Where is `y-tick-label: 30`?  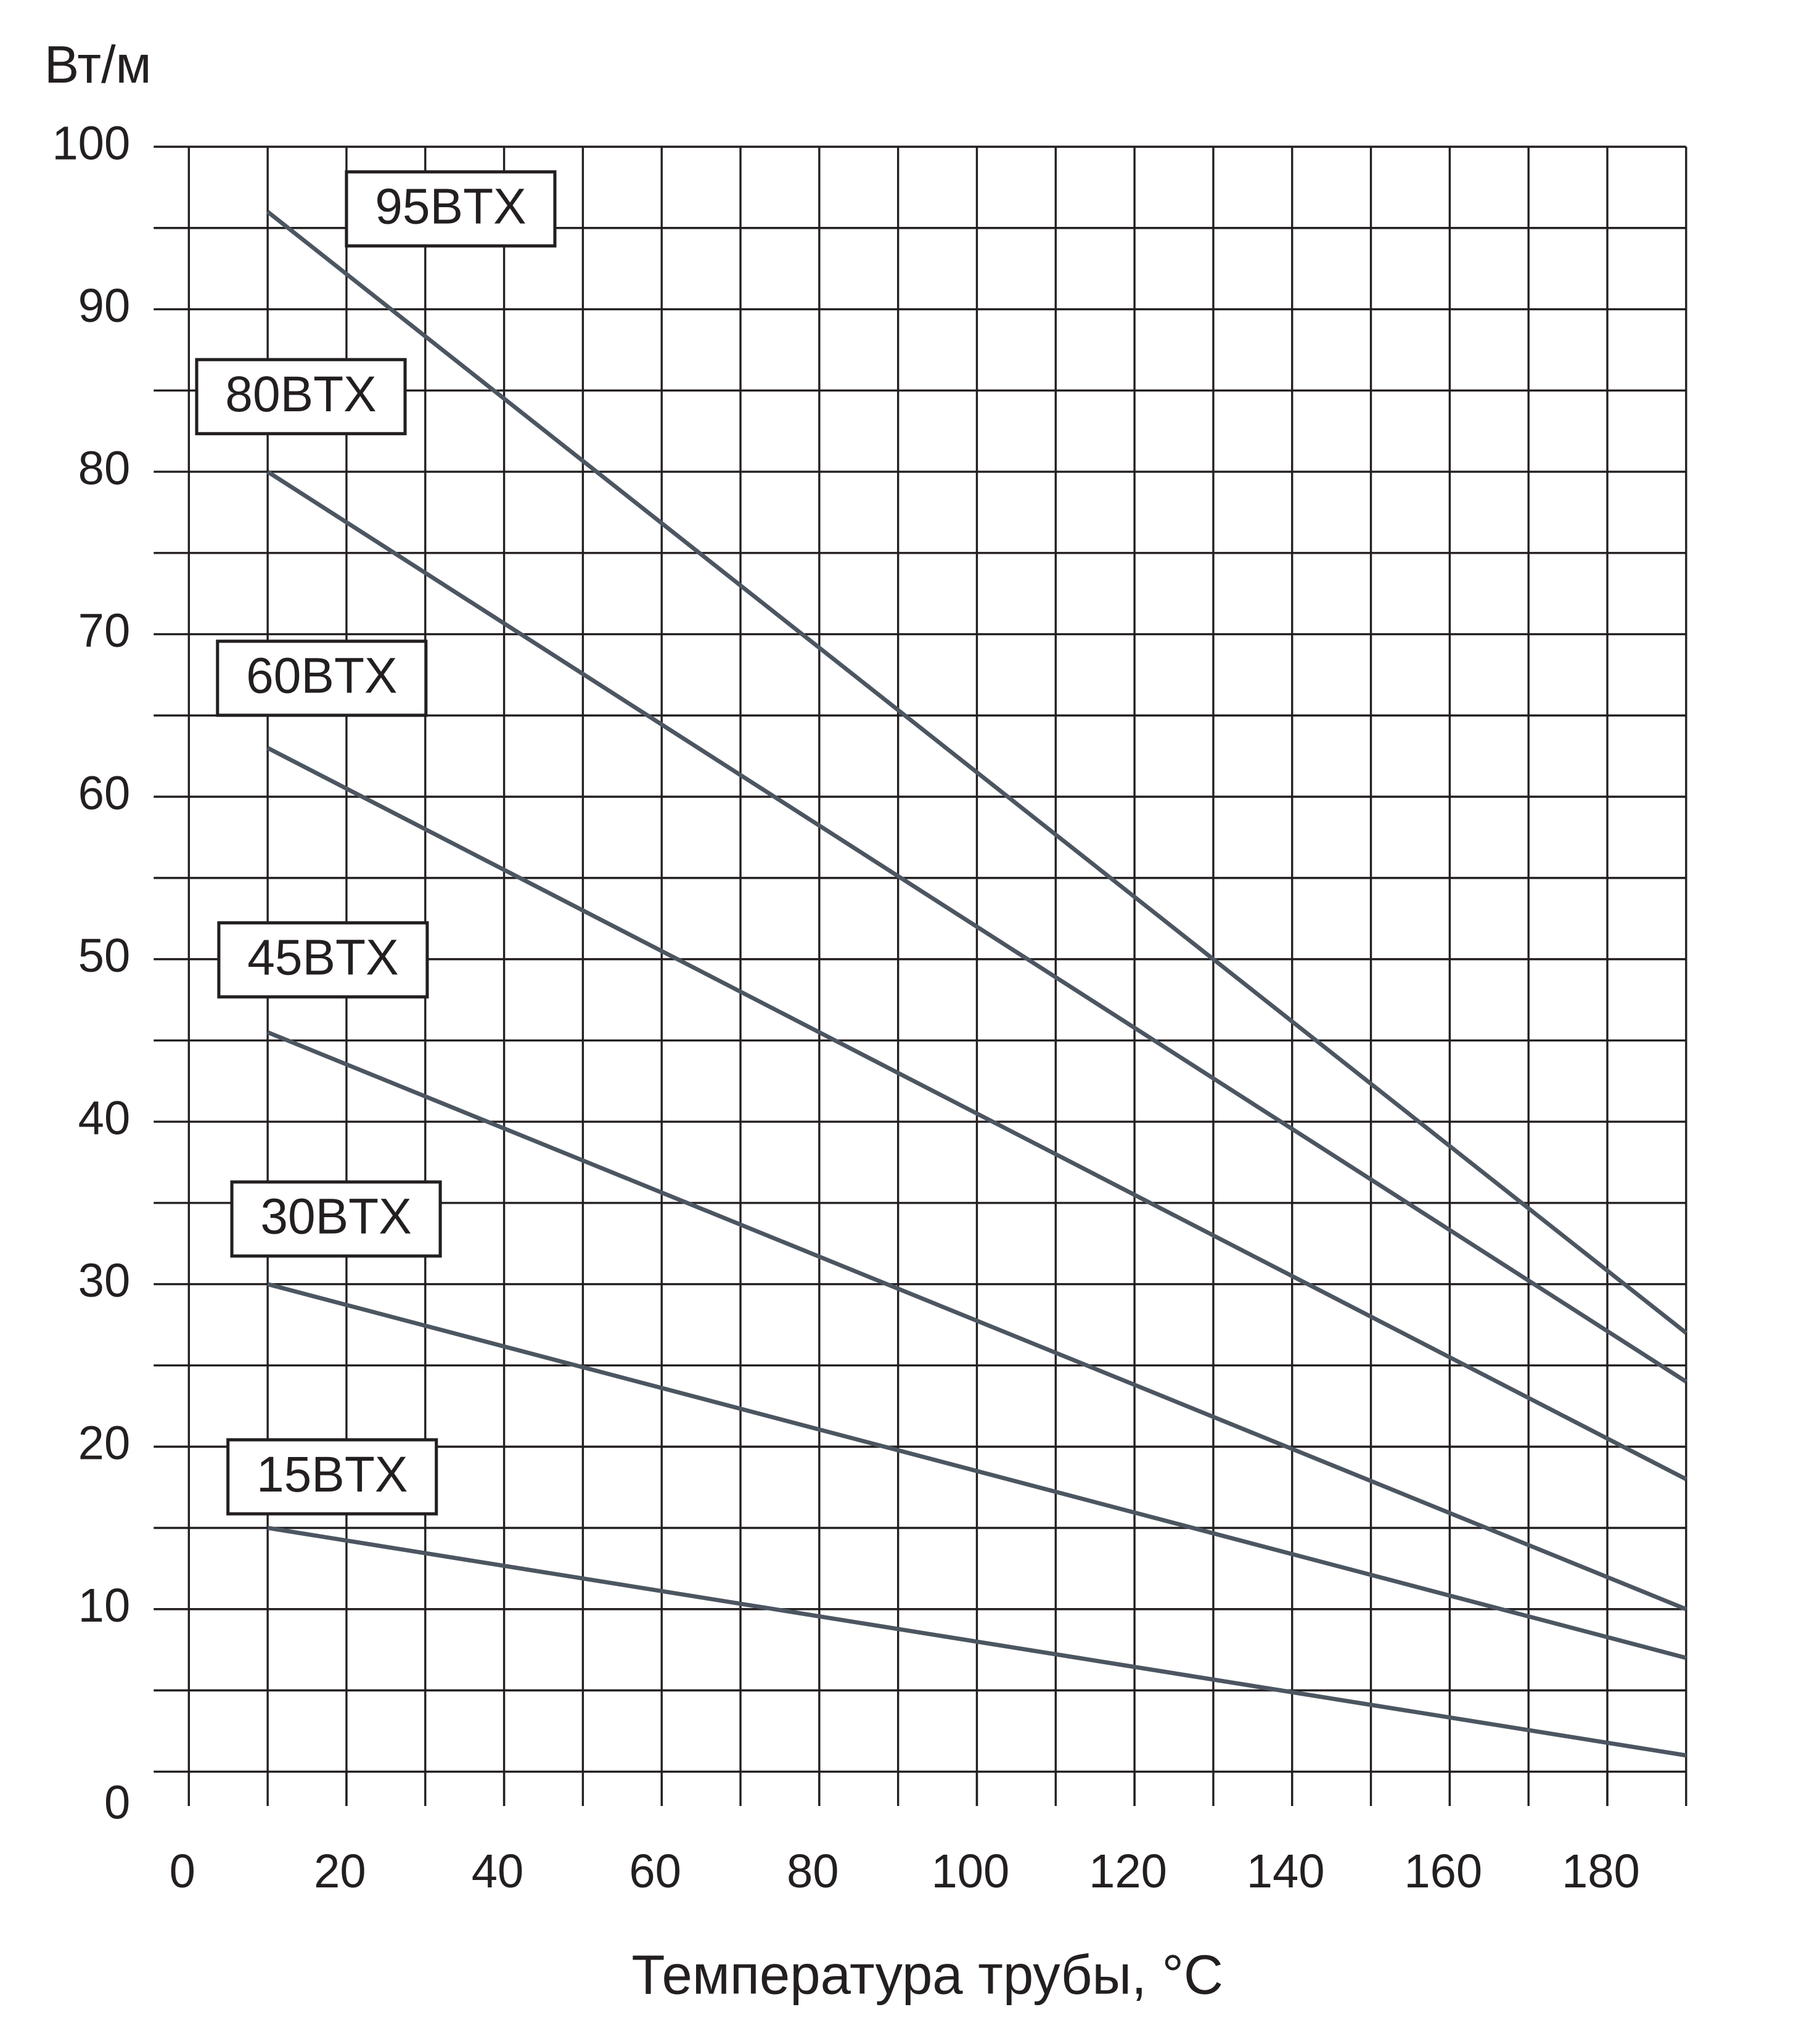
y-tick-label: 30 is located at coordinates (104, 1282).